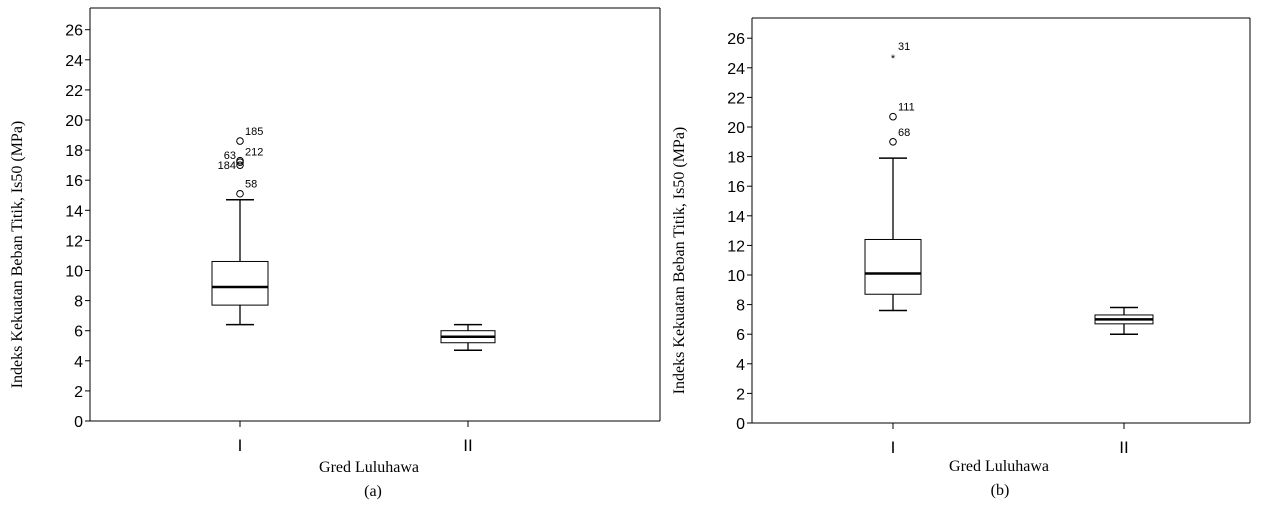 Image resolution: width=1261 pixels, height=510 pixels. What do you see at coordinates (1000, 490) in the screenshot?
I see `figure-caption: (b)` at bounding box center [1000, 490].